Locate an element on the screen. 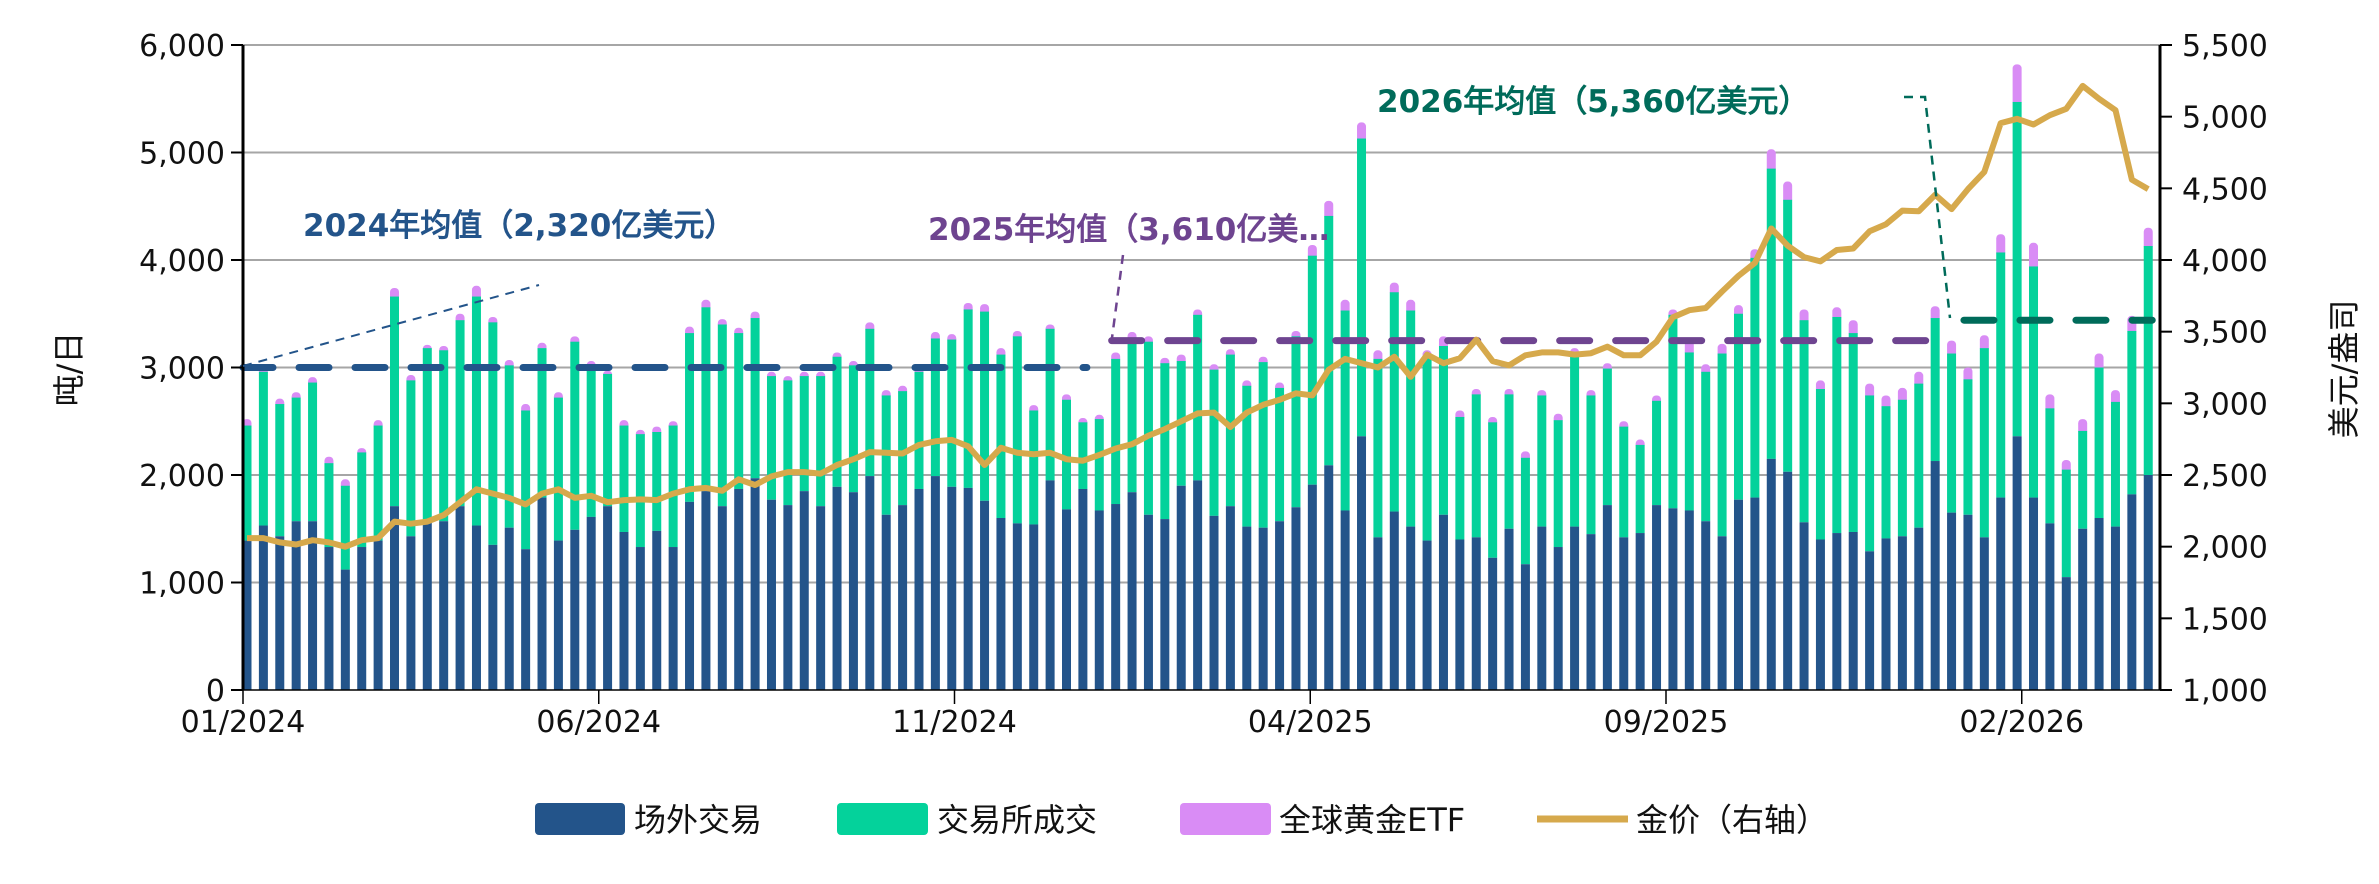 This screenshot has height=884, width=2379. right-tick-label: 4,000 is located at coordinates (2225, 261).